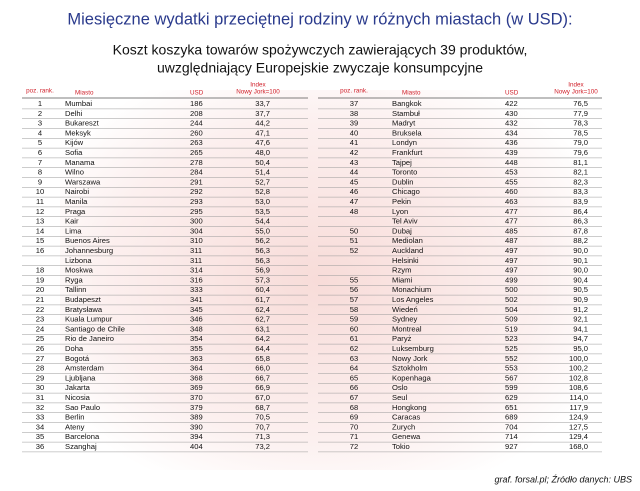 Image resolution: width=640 pixels, height=491 pixels. I want to click on index: 53,5, so click(262, 211).